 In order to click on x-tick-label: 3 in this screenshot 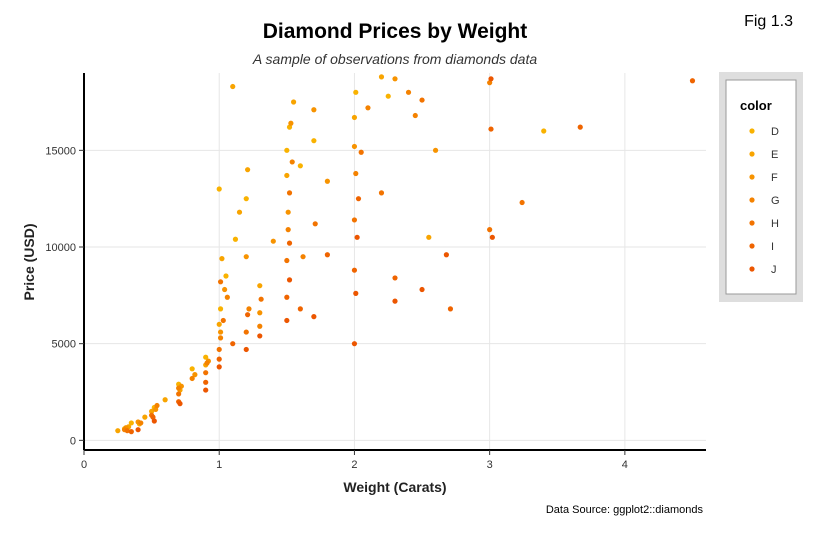, I will do `click(490, 465)`.